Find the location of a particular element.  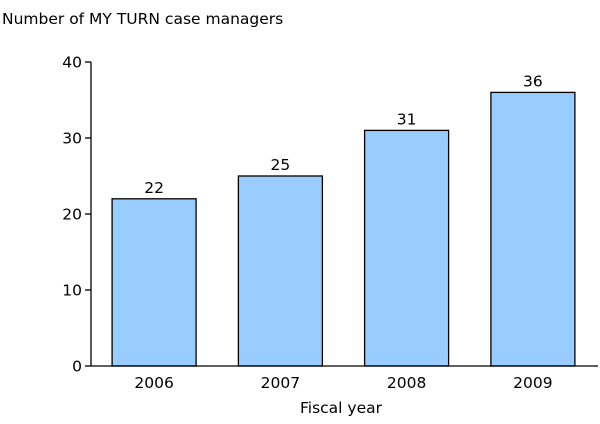

bar-2008 is located at coordinates (406, 248).